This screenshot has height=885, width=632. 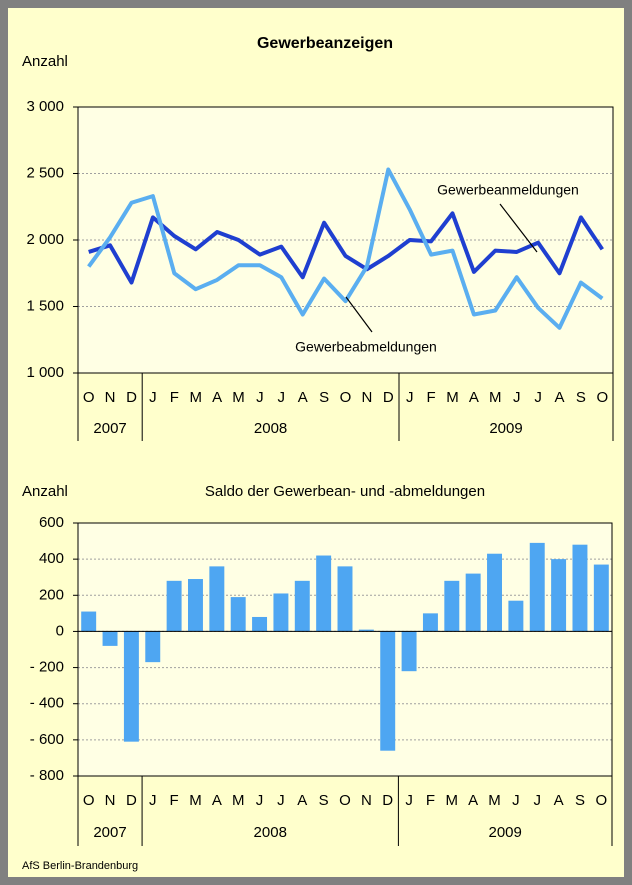 I want to click on y-tick-label: 1 000, so click(x=45, y=372).